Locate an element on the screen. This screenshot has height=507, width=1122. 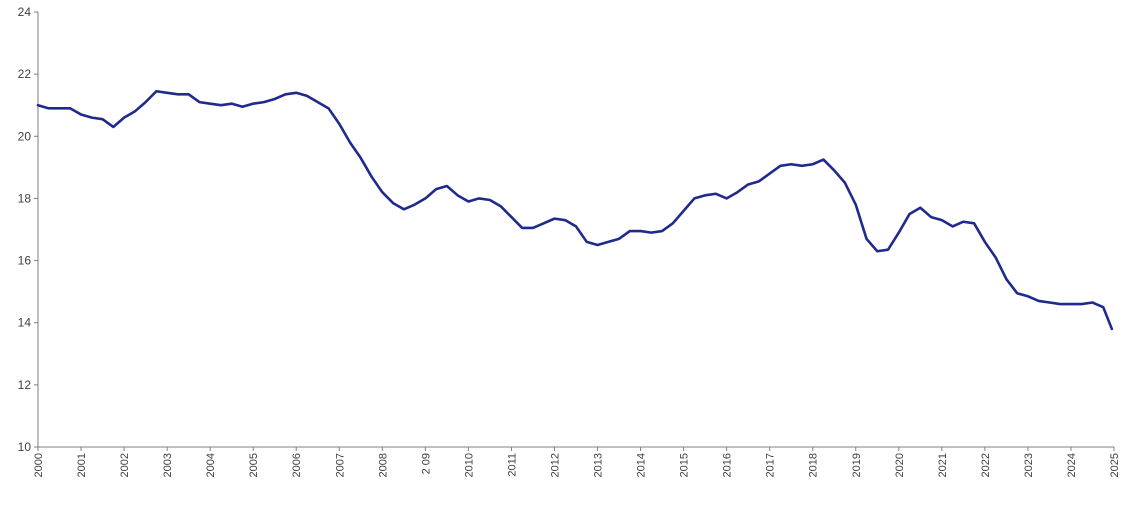
x-tick-label: 2014 is located at coordinates (642, 465).